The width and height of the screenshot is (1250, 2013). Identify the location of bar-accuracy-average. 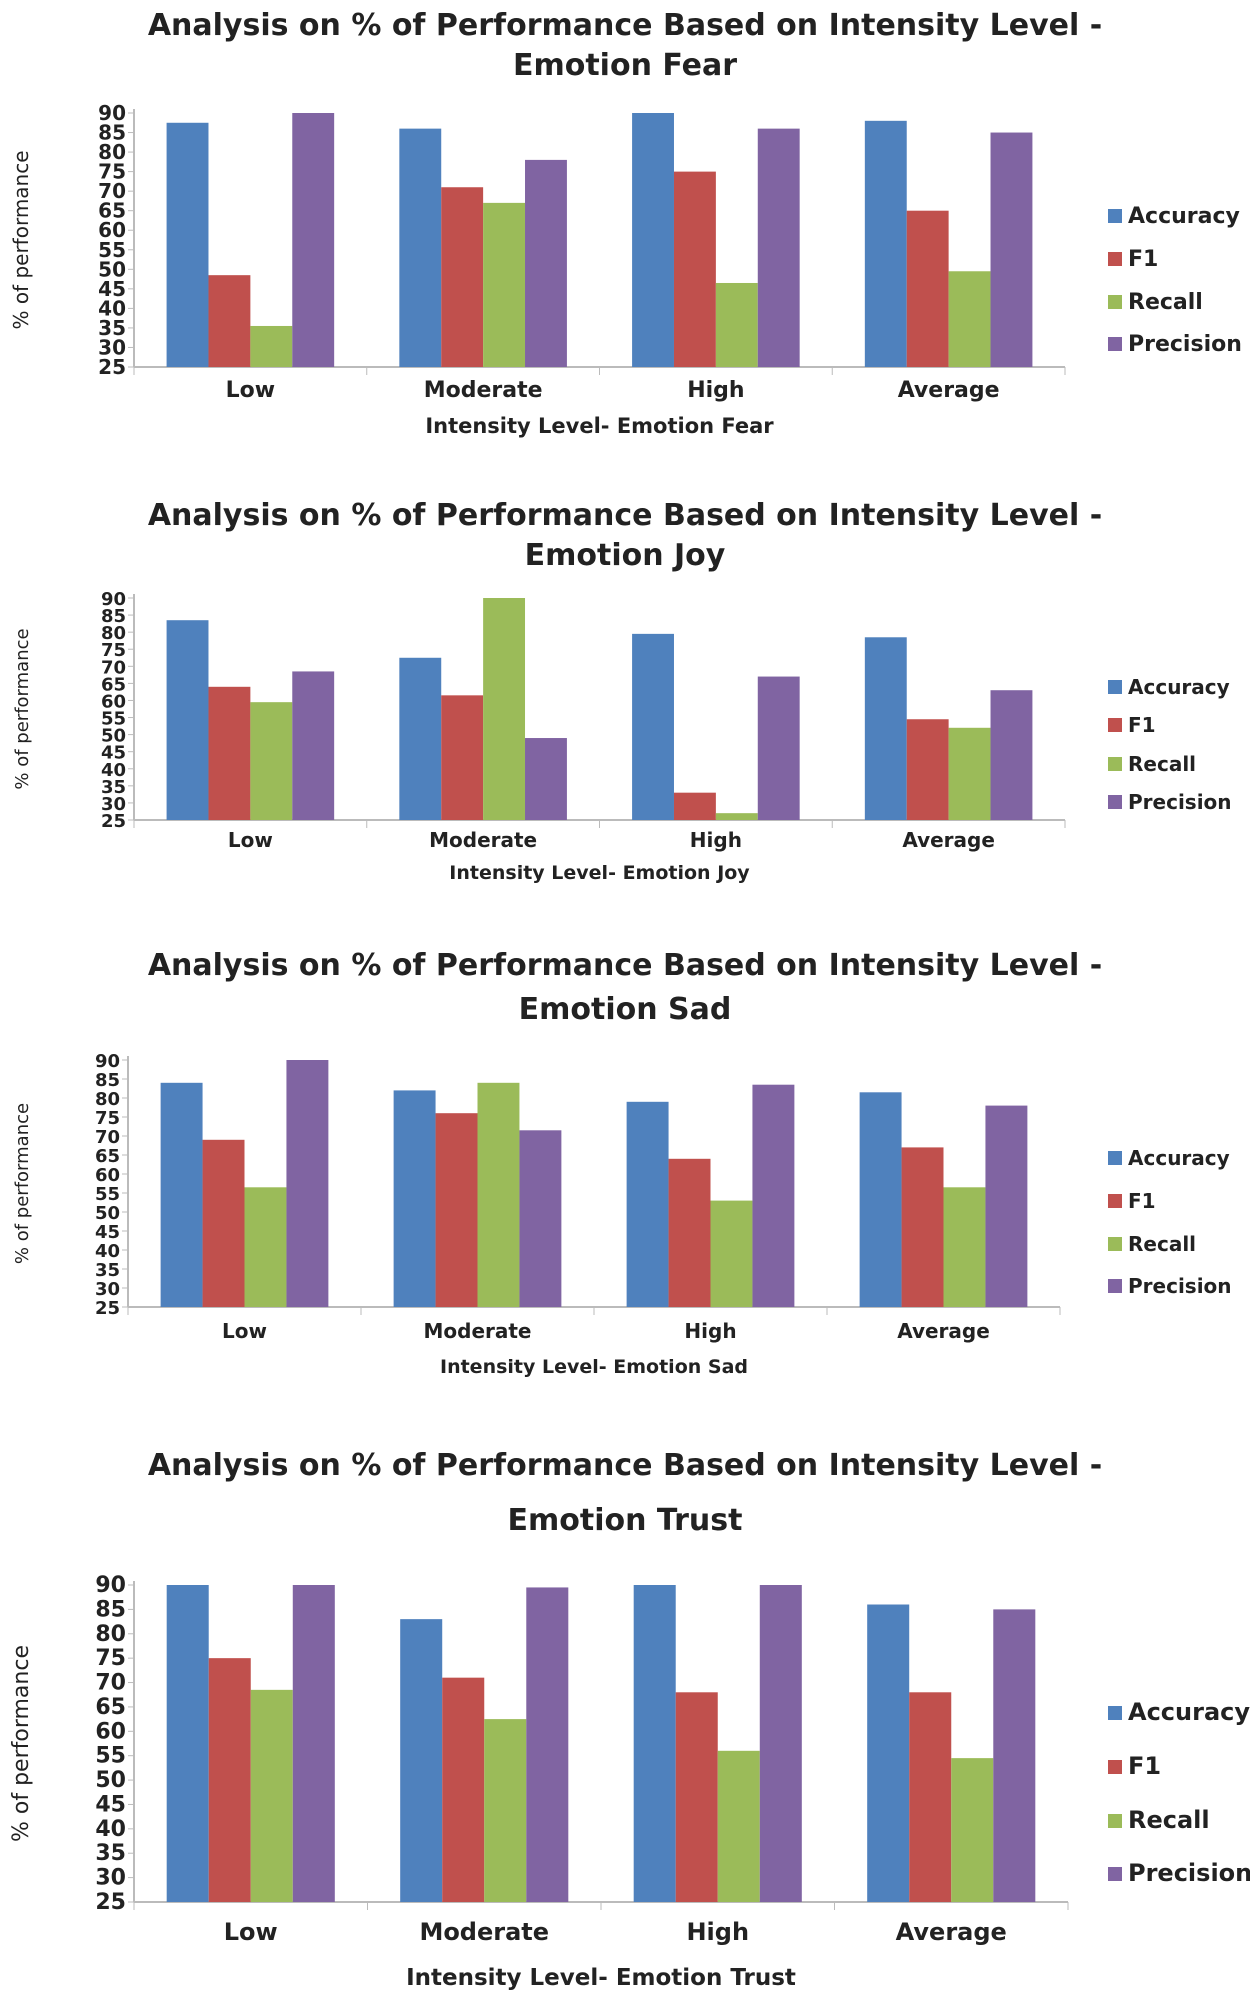
(885, 728).